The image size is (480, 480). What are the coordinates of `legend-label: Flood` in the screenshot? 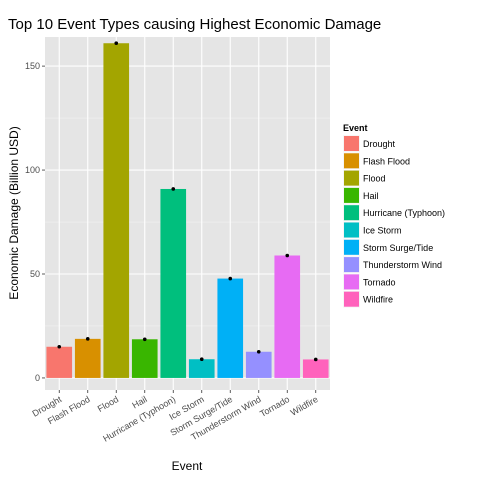 It's located at (374, 179).